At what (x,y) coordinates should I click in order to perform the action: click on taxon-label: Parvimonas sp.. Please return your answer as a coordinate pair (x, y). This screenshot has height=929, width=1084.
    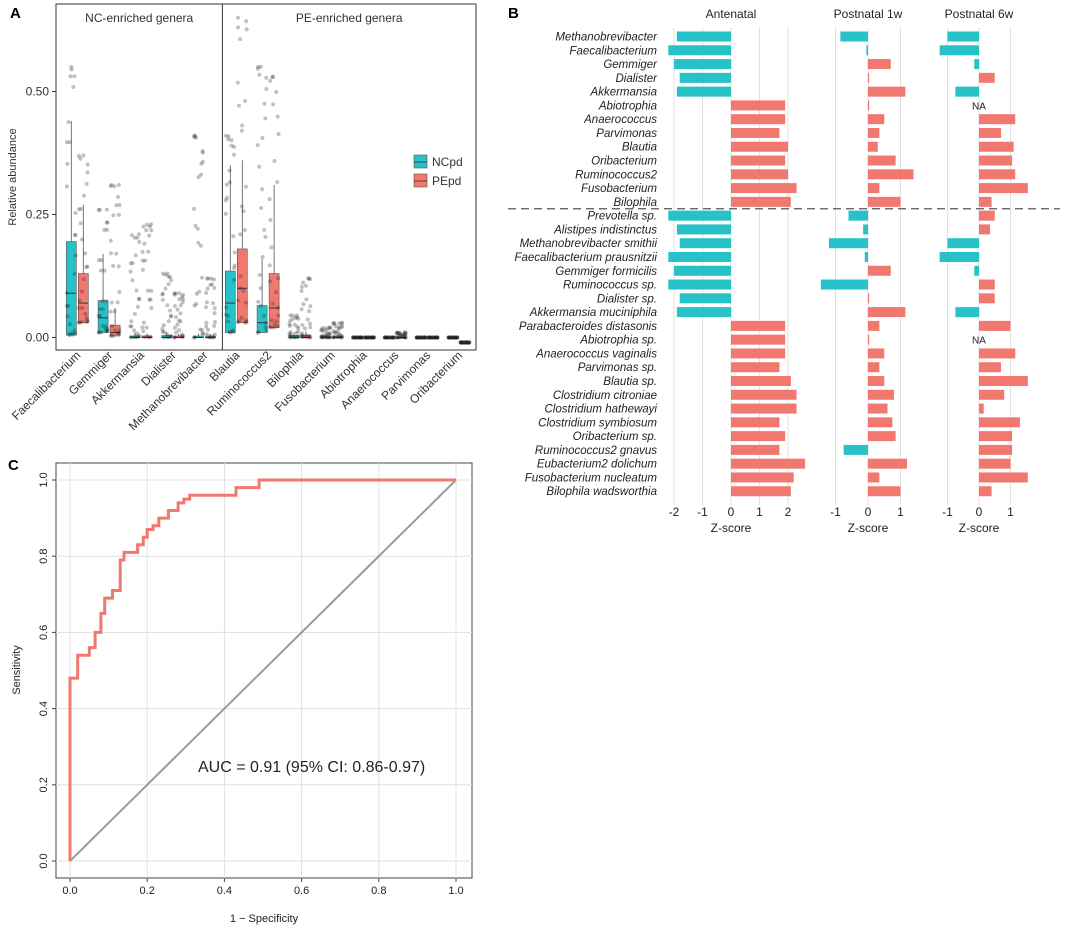
    Looking at the image, I should click on (617, 368).